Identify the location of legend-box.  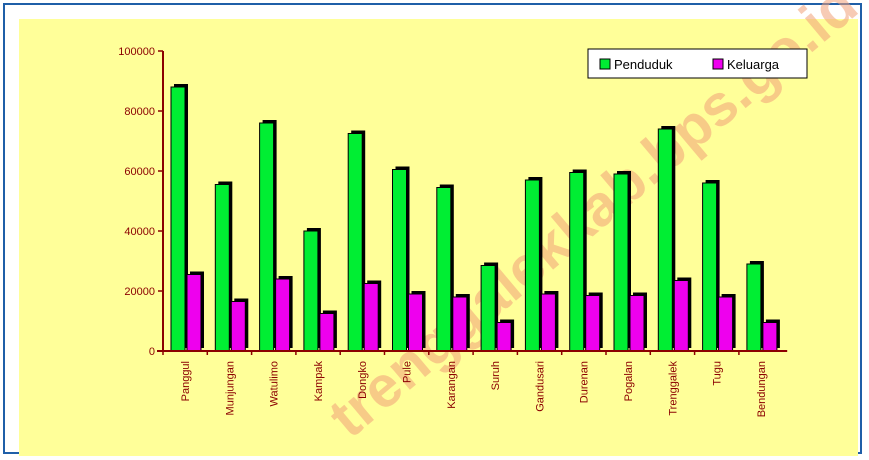
(697, 63).